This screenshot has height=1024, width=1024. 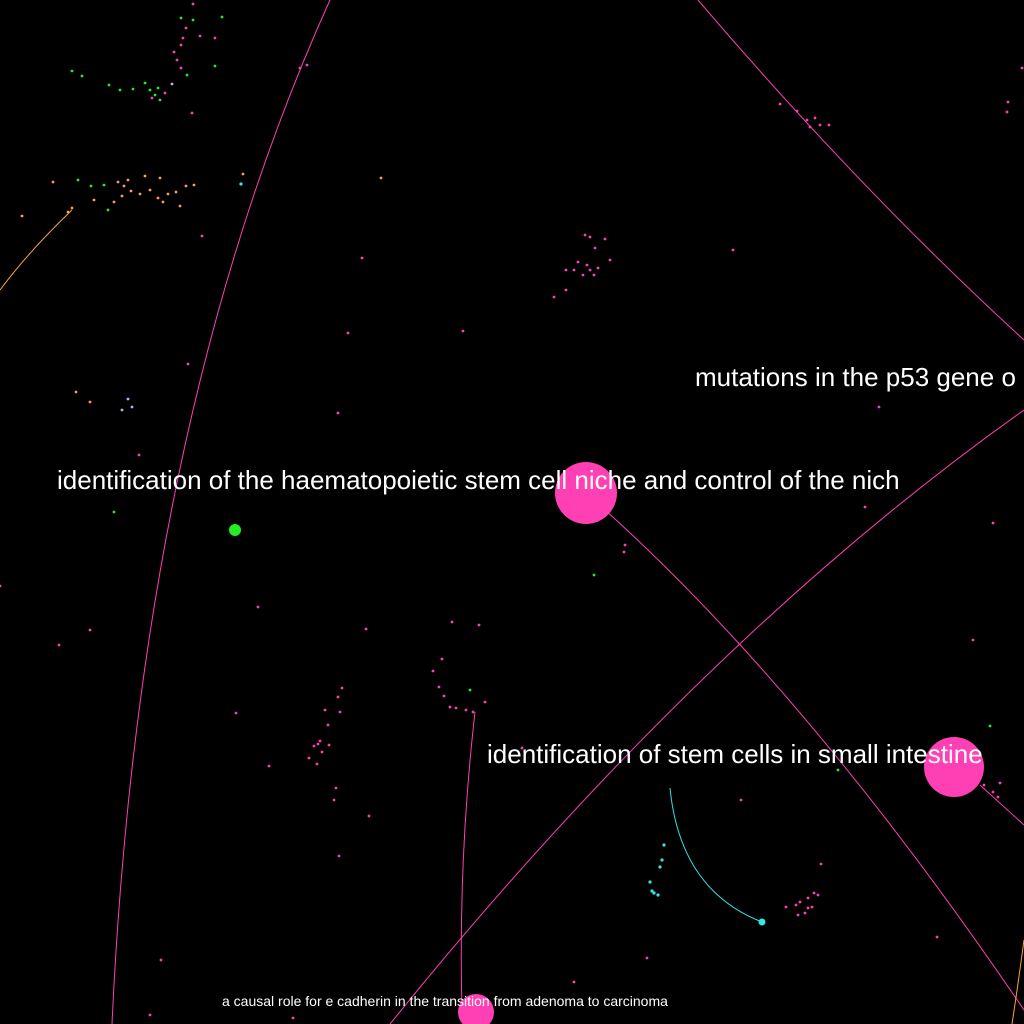 What do you see at coordinates (235, 530) in the screenshot?
I see `node-green` at bounding box center [235, 530].